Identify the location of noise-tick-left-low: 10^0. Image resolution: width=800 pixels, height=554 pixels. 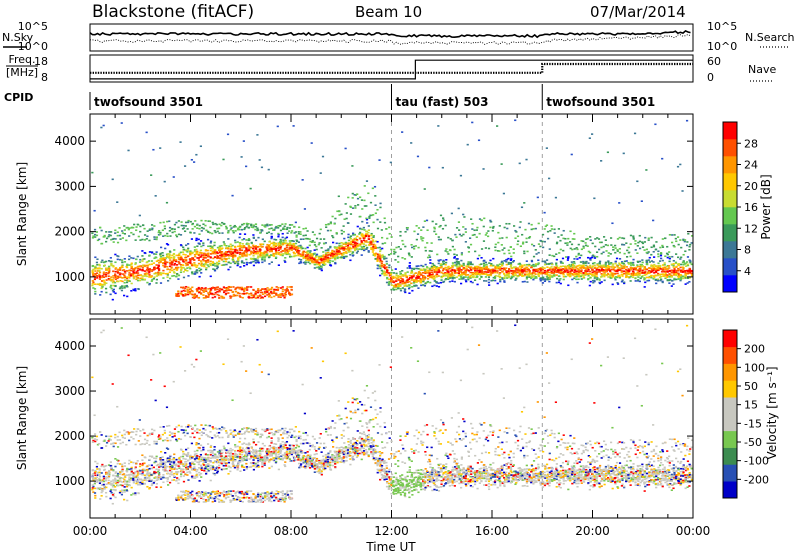
(33, 46).